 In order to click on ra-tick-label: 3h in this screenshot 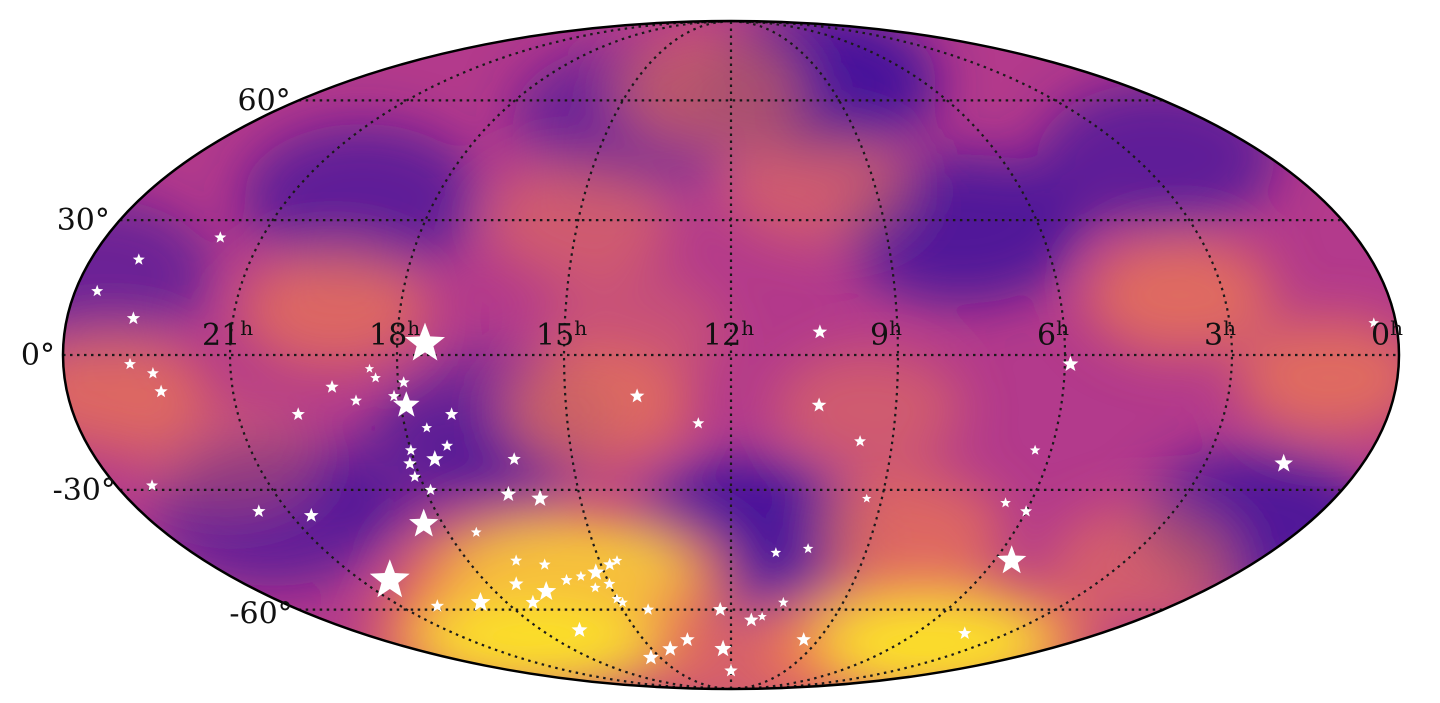, I will do `click(1220, 334)`.